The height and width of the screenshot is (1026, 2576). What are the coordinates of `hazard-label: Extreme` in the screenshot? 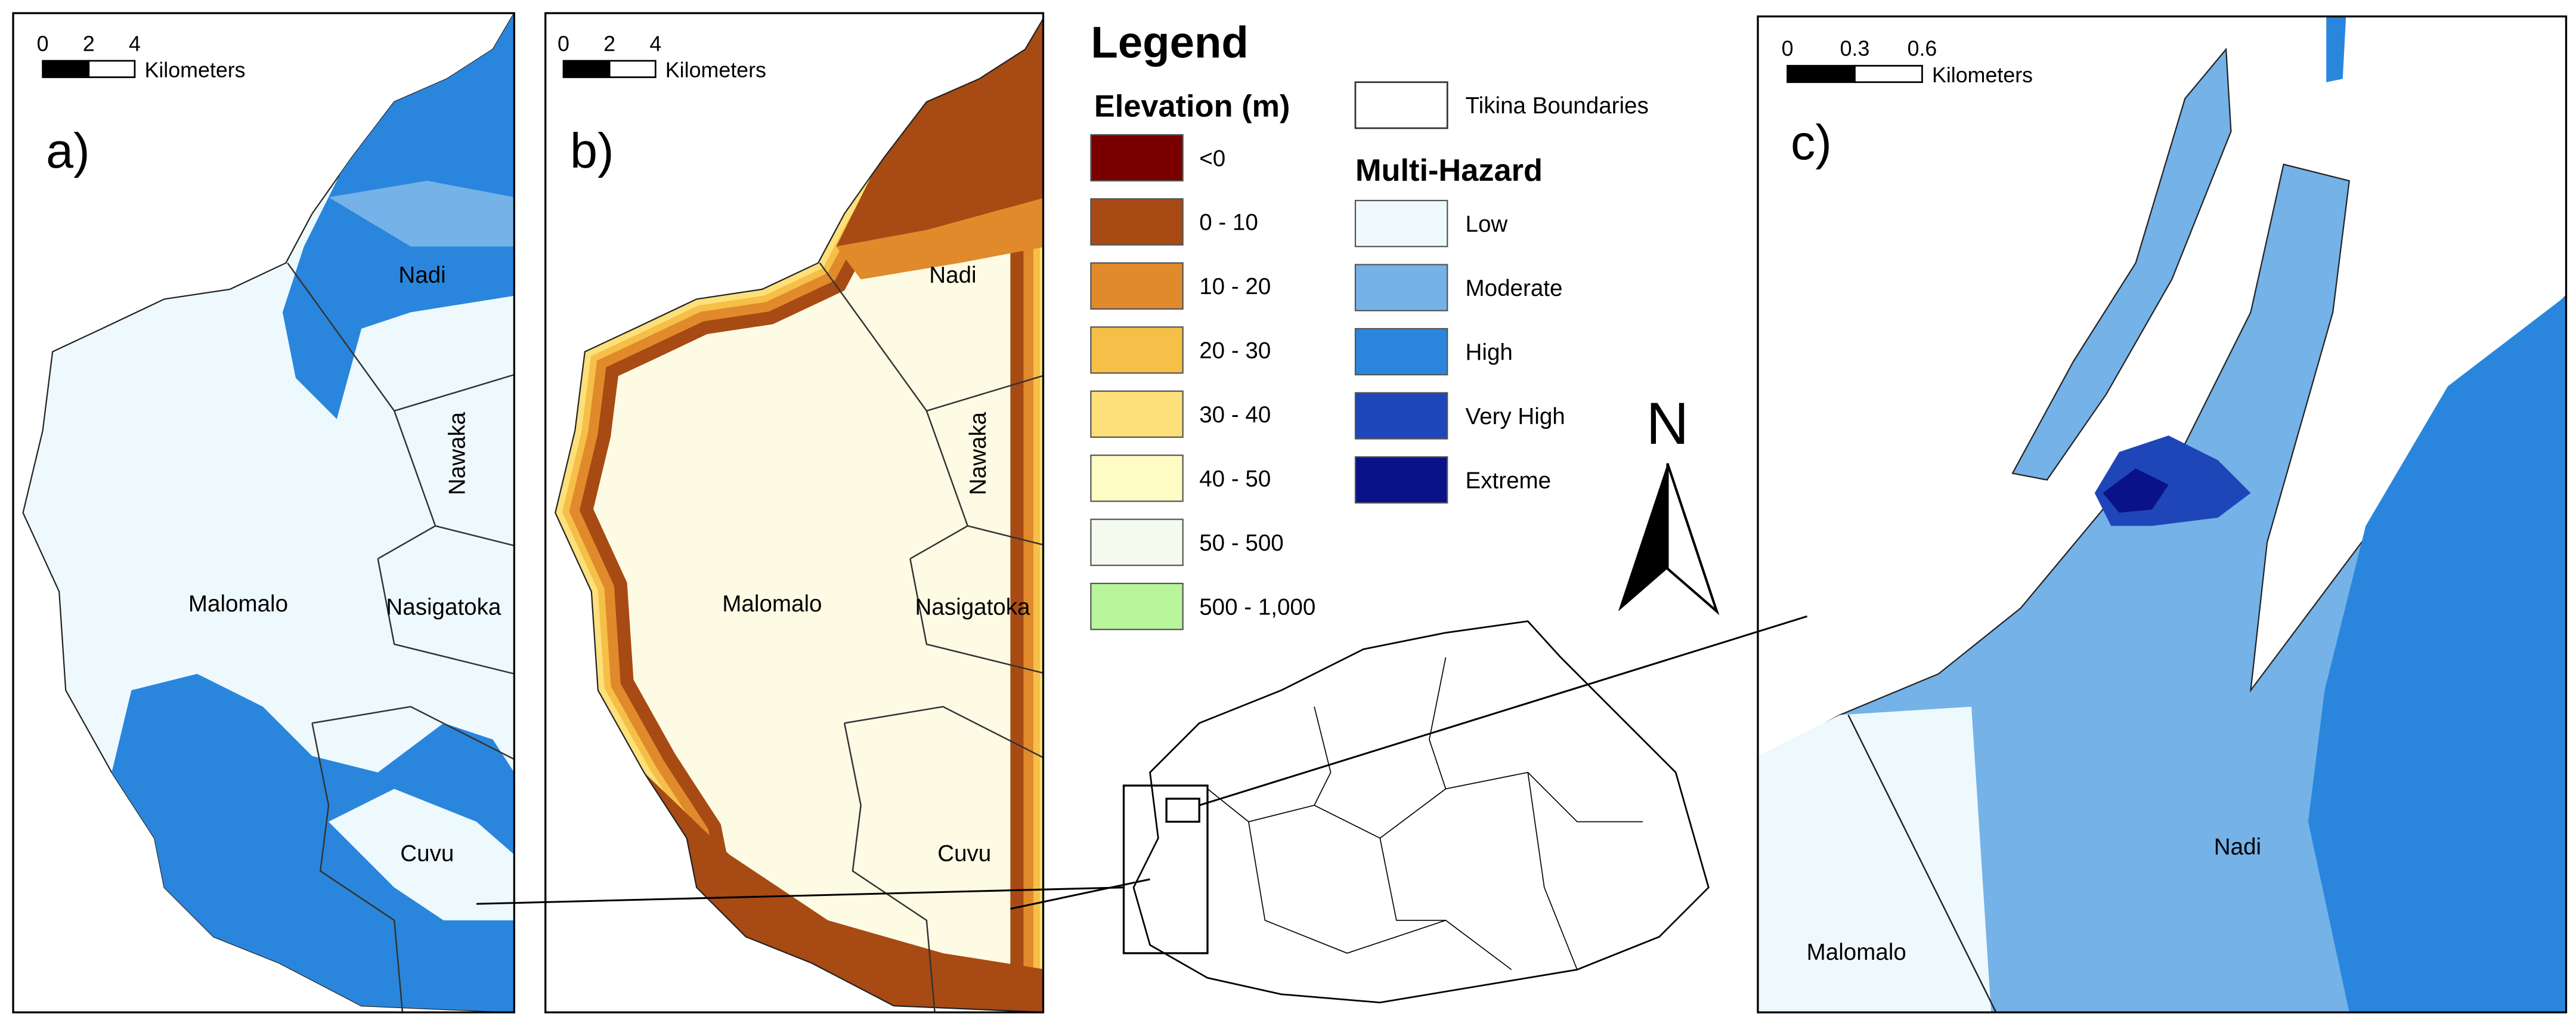 It's located at (1509, 480).